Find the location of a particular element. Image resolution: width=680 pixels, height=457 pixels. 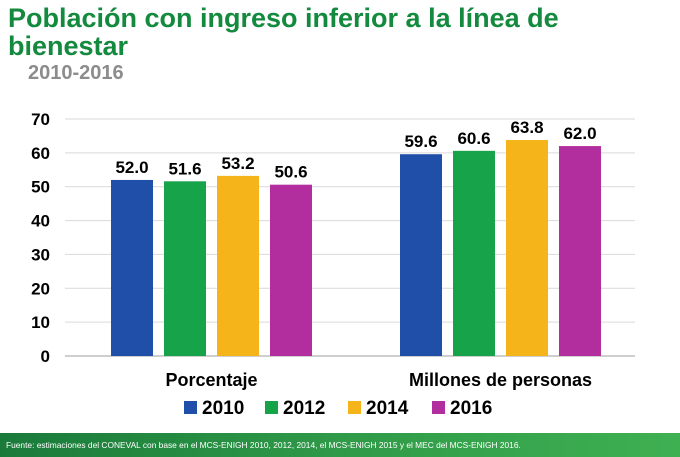

data-label: 53.2 is located at coordinates (237, 163).